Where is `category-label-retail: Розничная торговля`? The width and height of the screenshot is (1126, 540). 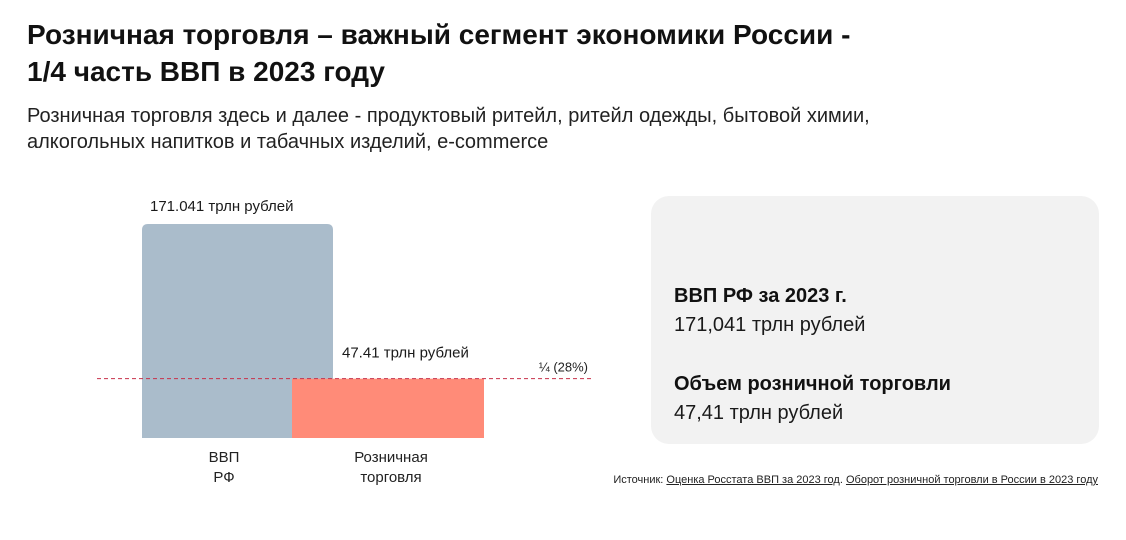
category-label-retail: Розничная торговля is located at coordinates (391, 467).